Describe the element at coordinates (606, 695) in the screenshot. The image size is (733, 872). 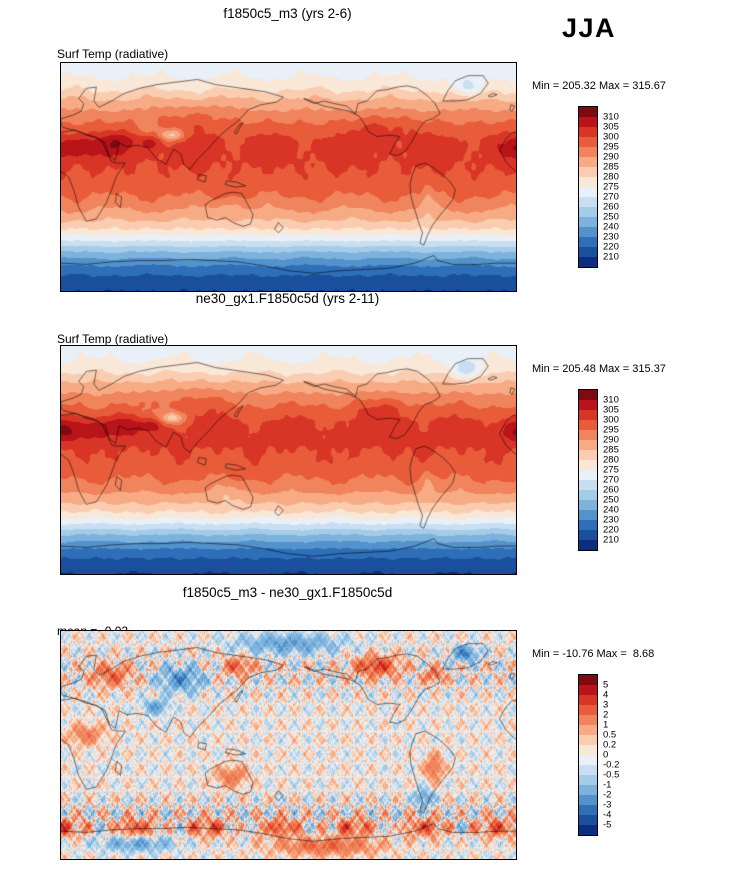
I see `colorbar-tick-label: 4` at that location.